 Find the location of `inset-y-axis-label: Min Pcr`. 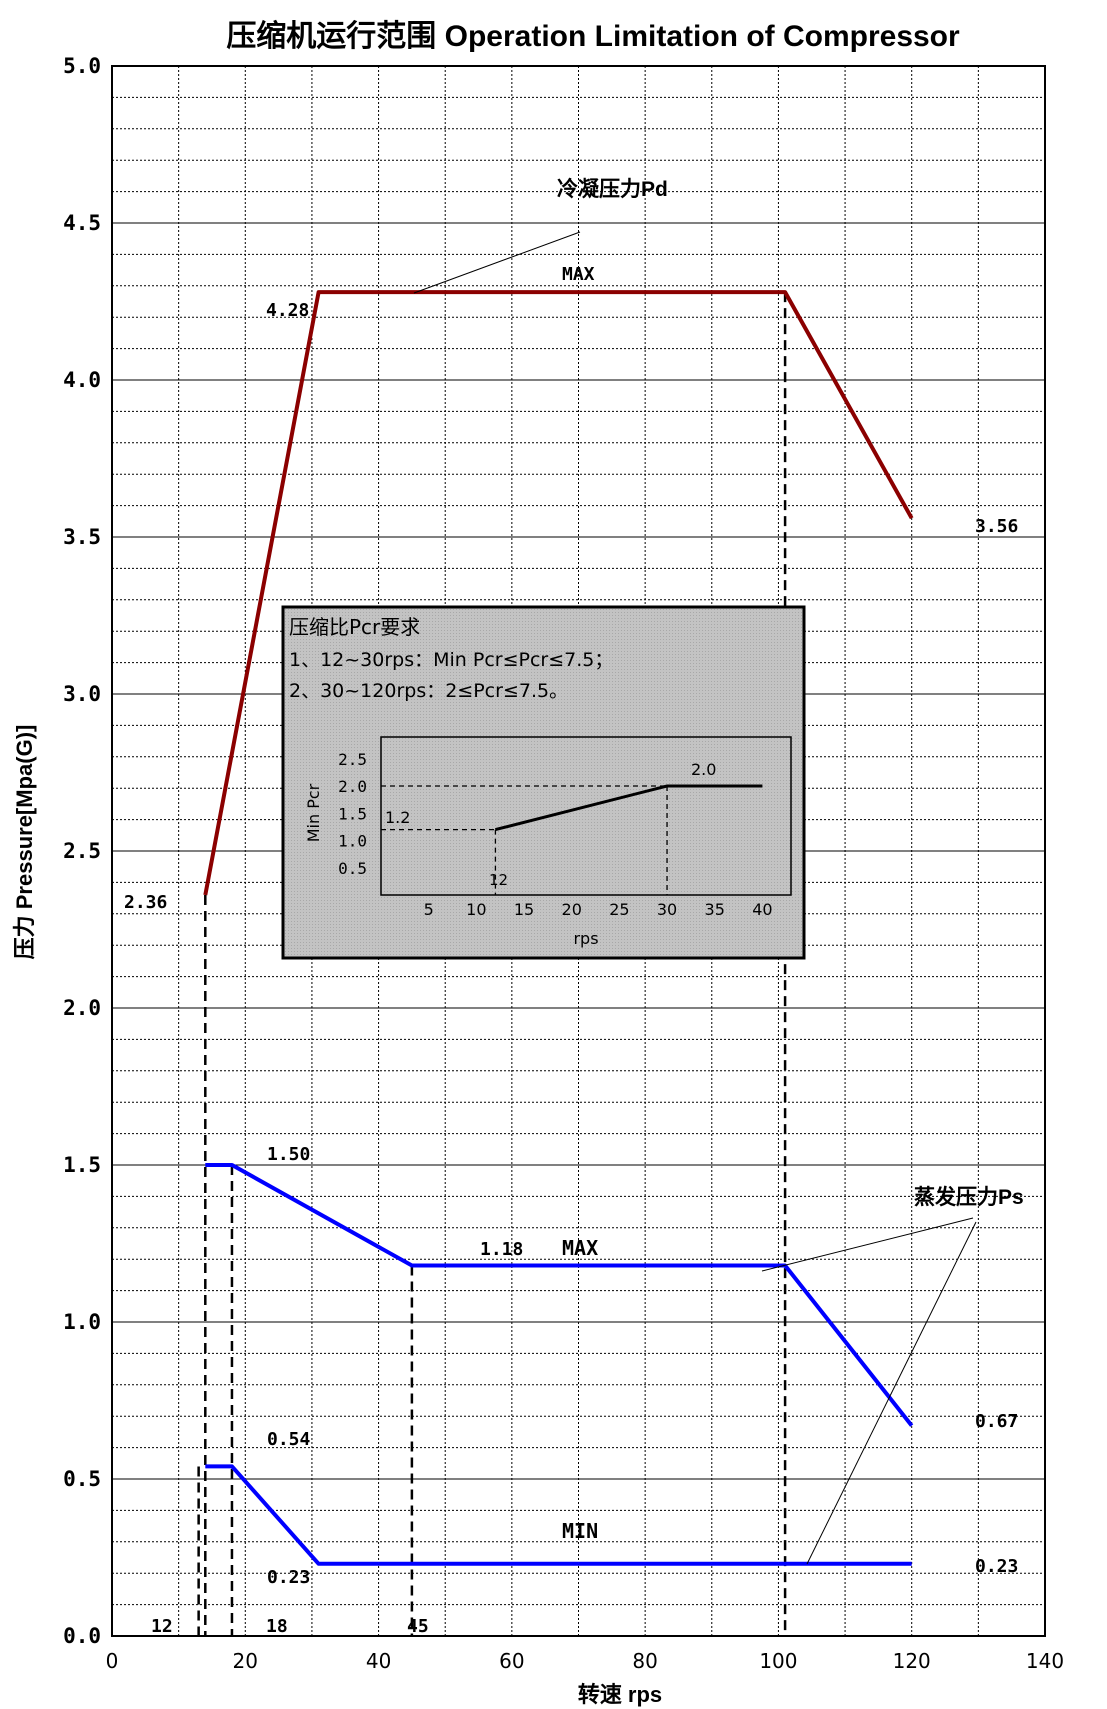

inset-y-axis-label: Min Pcr is located at coordinates (313, 812).